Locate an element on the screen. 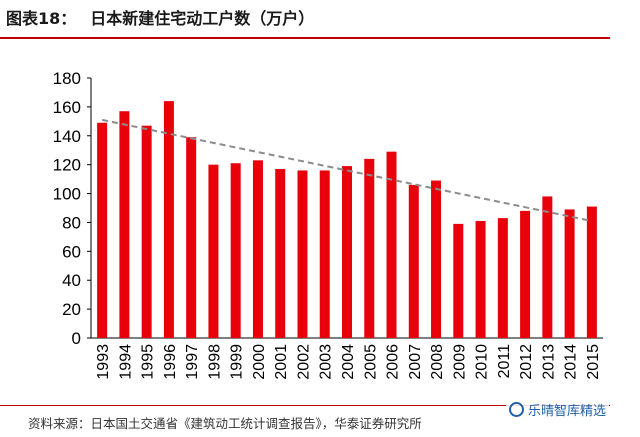 The height and width of the screenshot is (437, 640). x-tick-label: 2000 is located at coordinates (259, 362).